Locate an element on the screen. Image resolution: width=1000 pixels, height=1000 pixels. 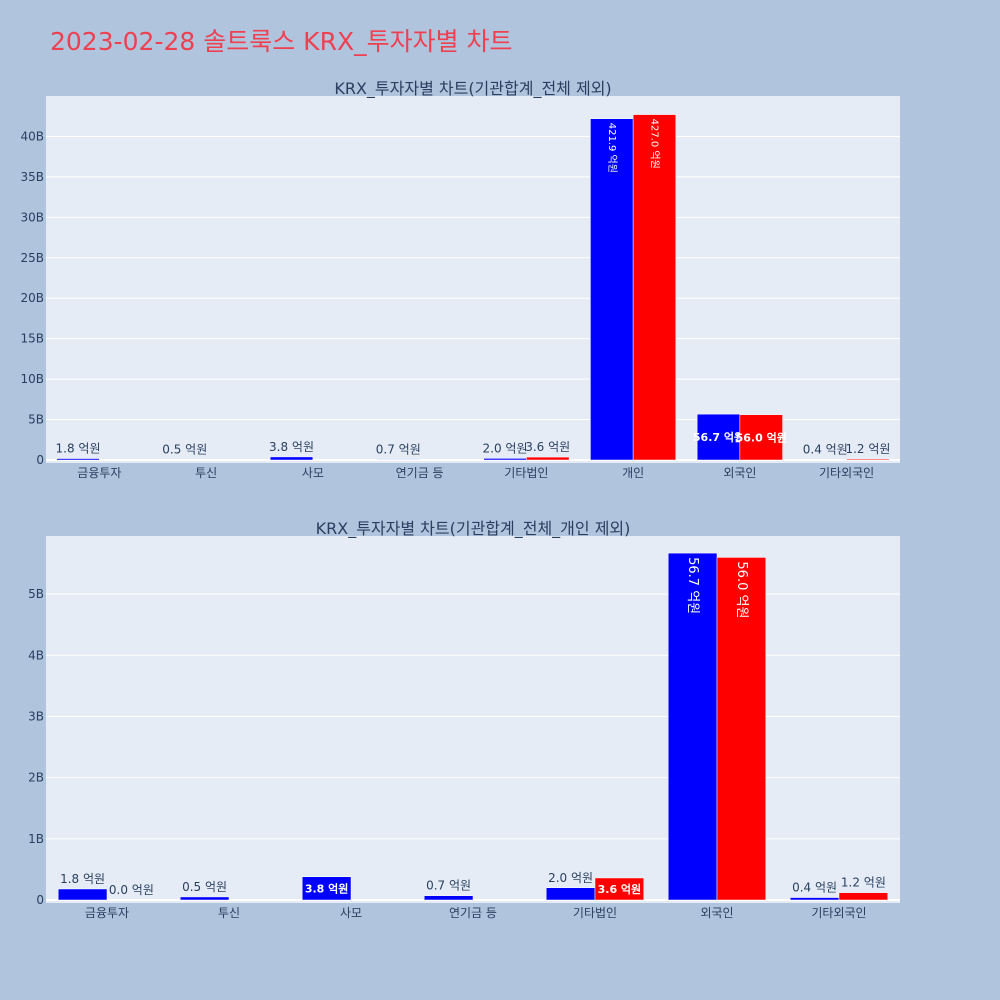
y-tick-label: 30B is located at coordinates (32, 217).